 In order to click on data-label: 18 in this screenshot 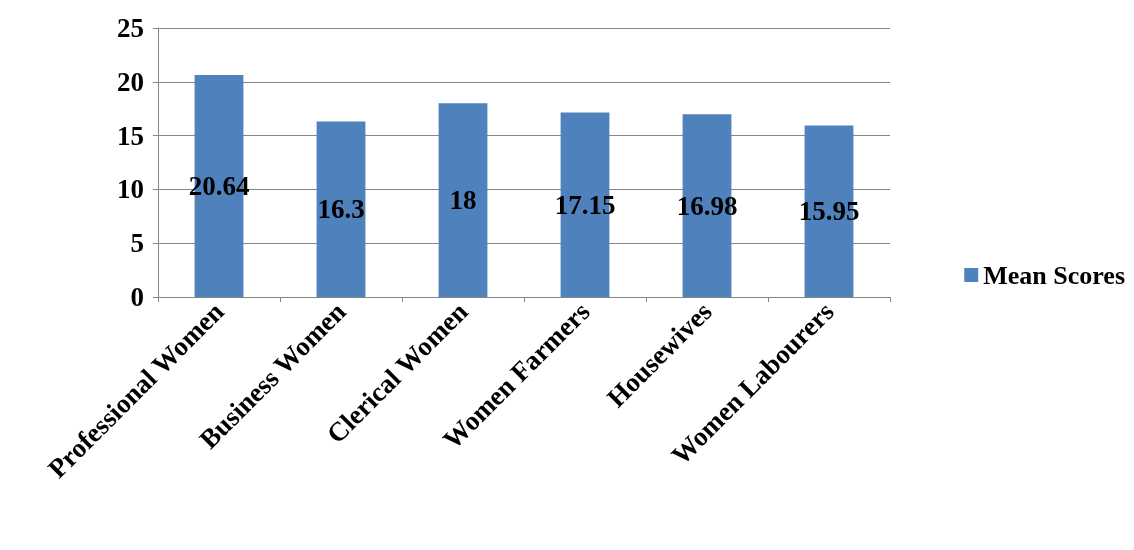, I will do `click(463, 200)`.